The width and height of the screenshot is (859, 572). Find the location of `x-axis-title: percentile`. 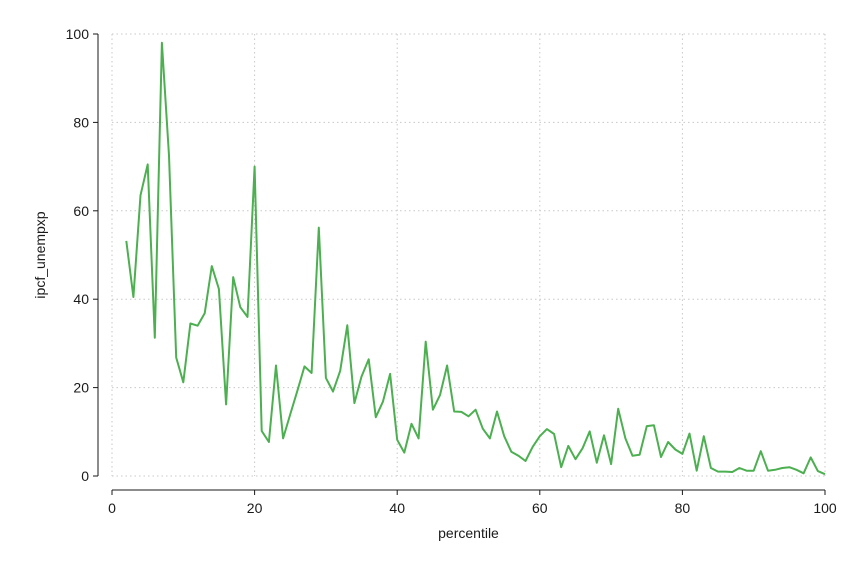

x-axis-title: percentile is located at coordinates (468, 533).